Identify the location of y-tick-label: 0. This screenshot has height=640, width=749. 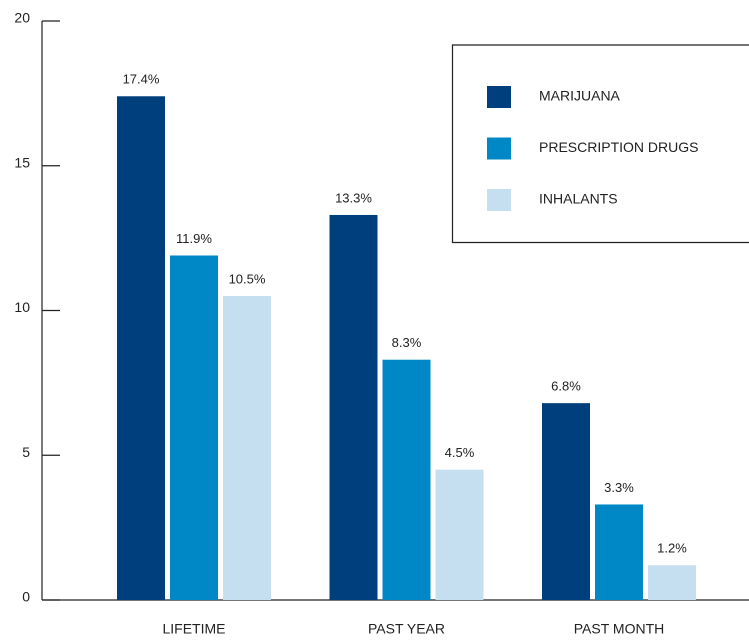
(26, 597).